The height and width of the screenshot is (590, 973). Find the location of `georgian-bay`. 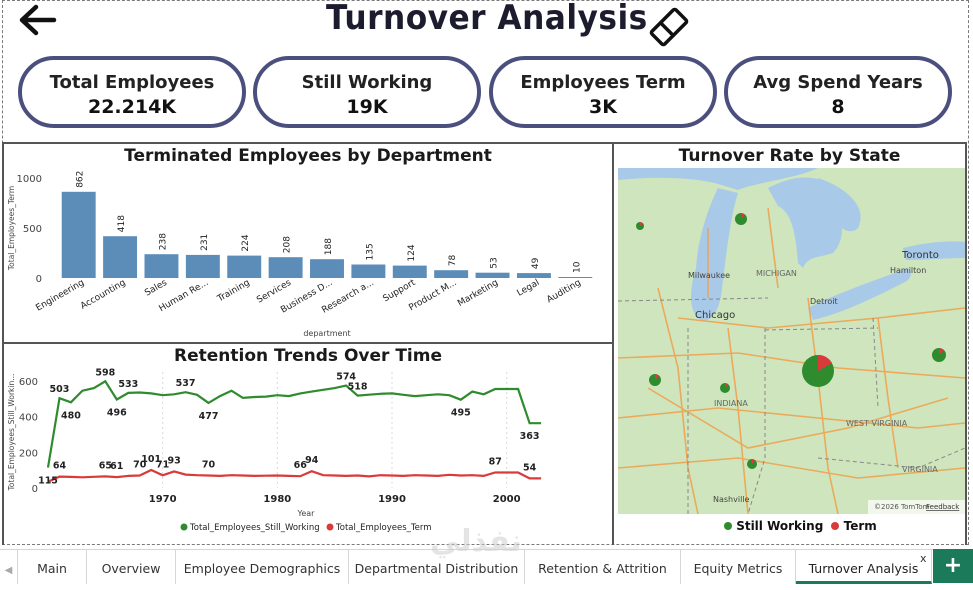

georgian-bay is located at coordinates (839, 205).